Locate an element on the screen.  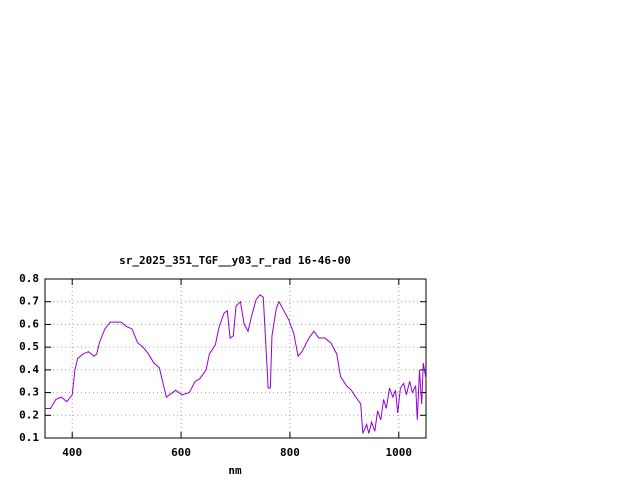
x-axis-label: nm is located at coordinates (235, 470).